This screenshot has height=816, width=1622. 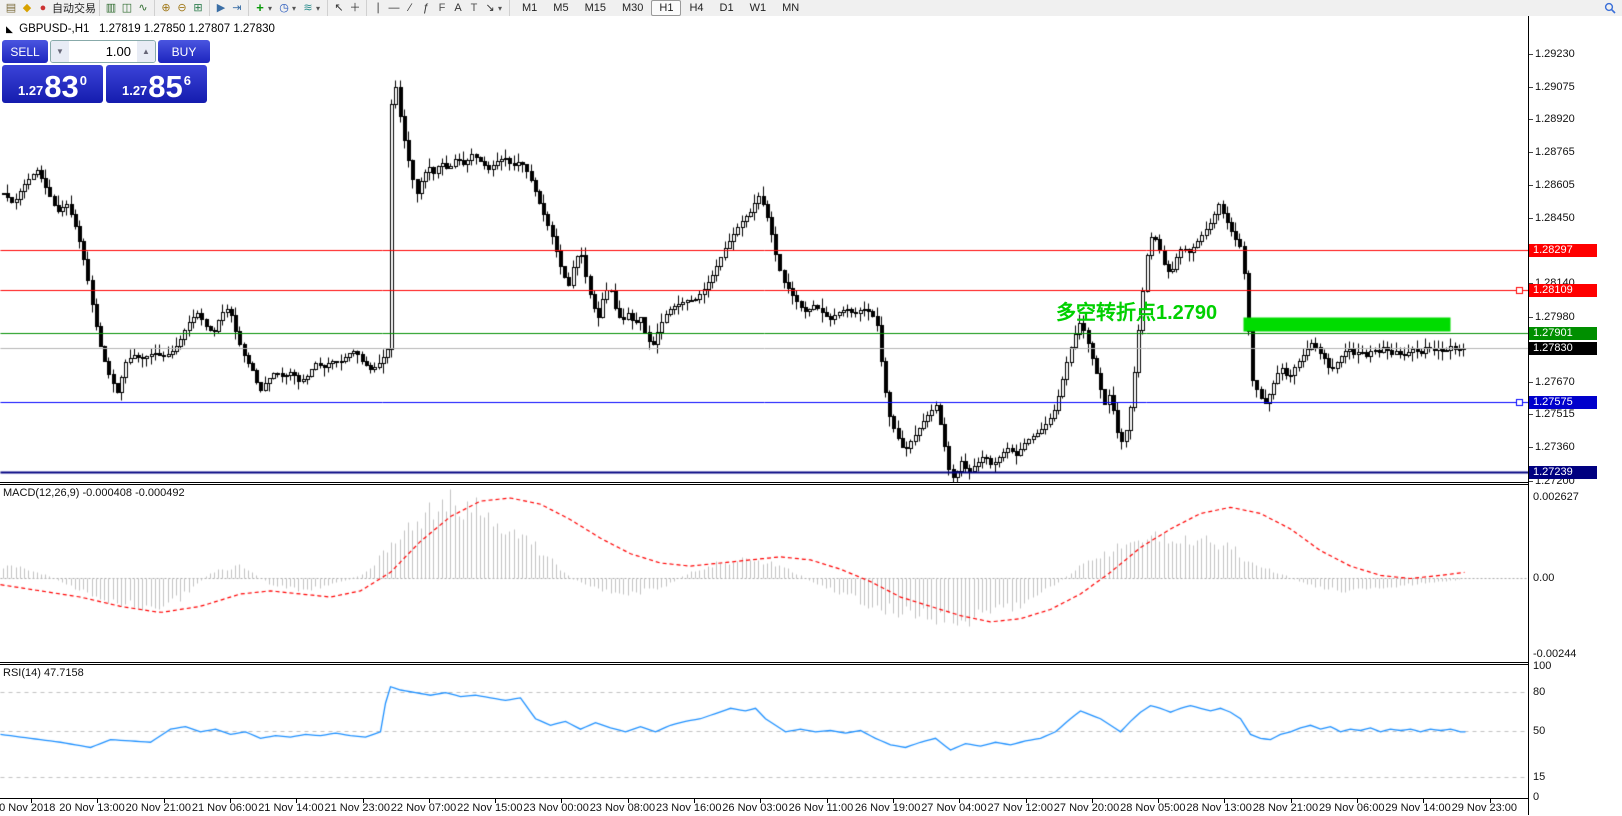 I want to click on price-line-chip: 1.28297, so click(x=1563, y=250).